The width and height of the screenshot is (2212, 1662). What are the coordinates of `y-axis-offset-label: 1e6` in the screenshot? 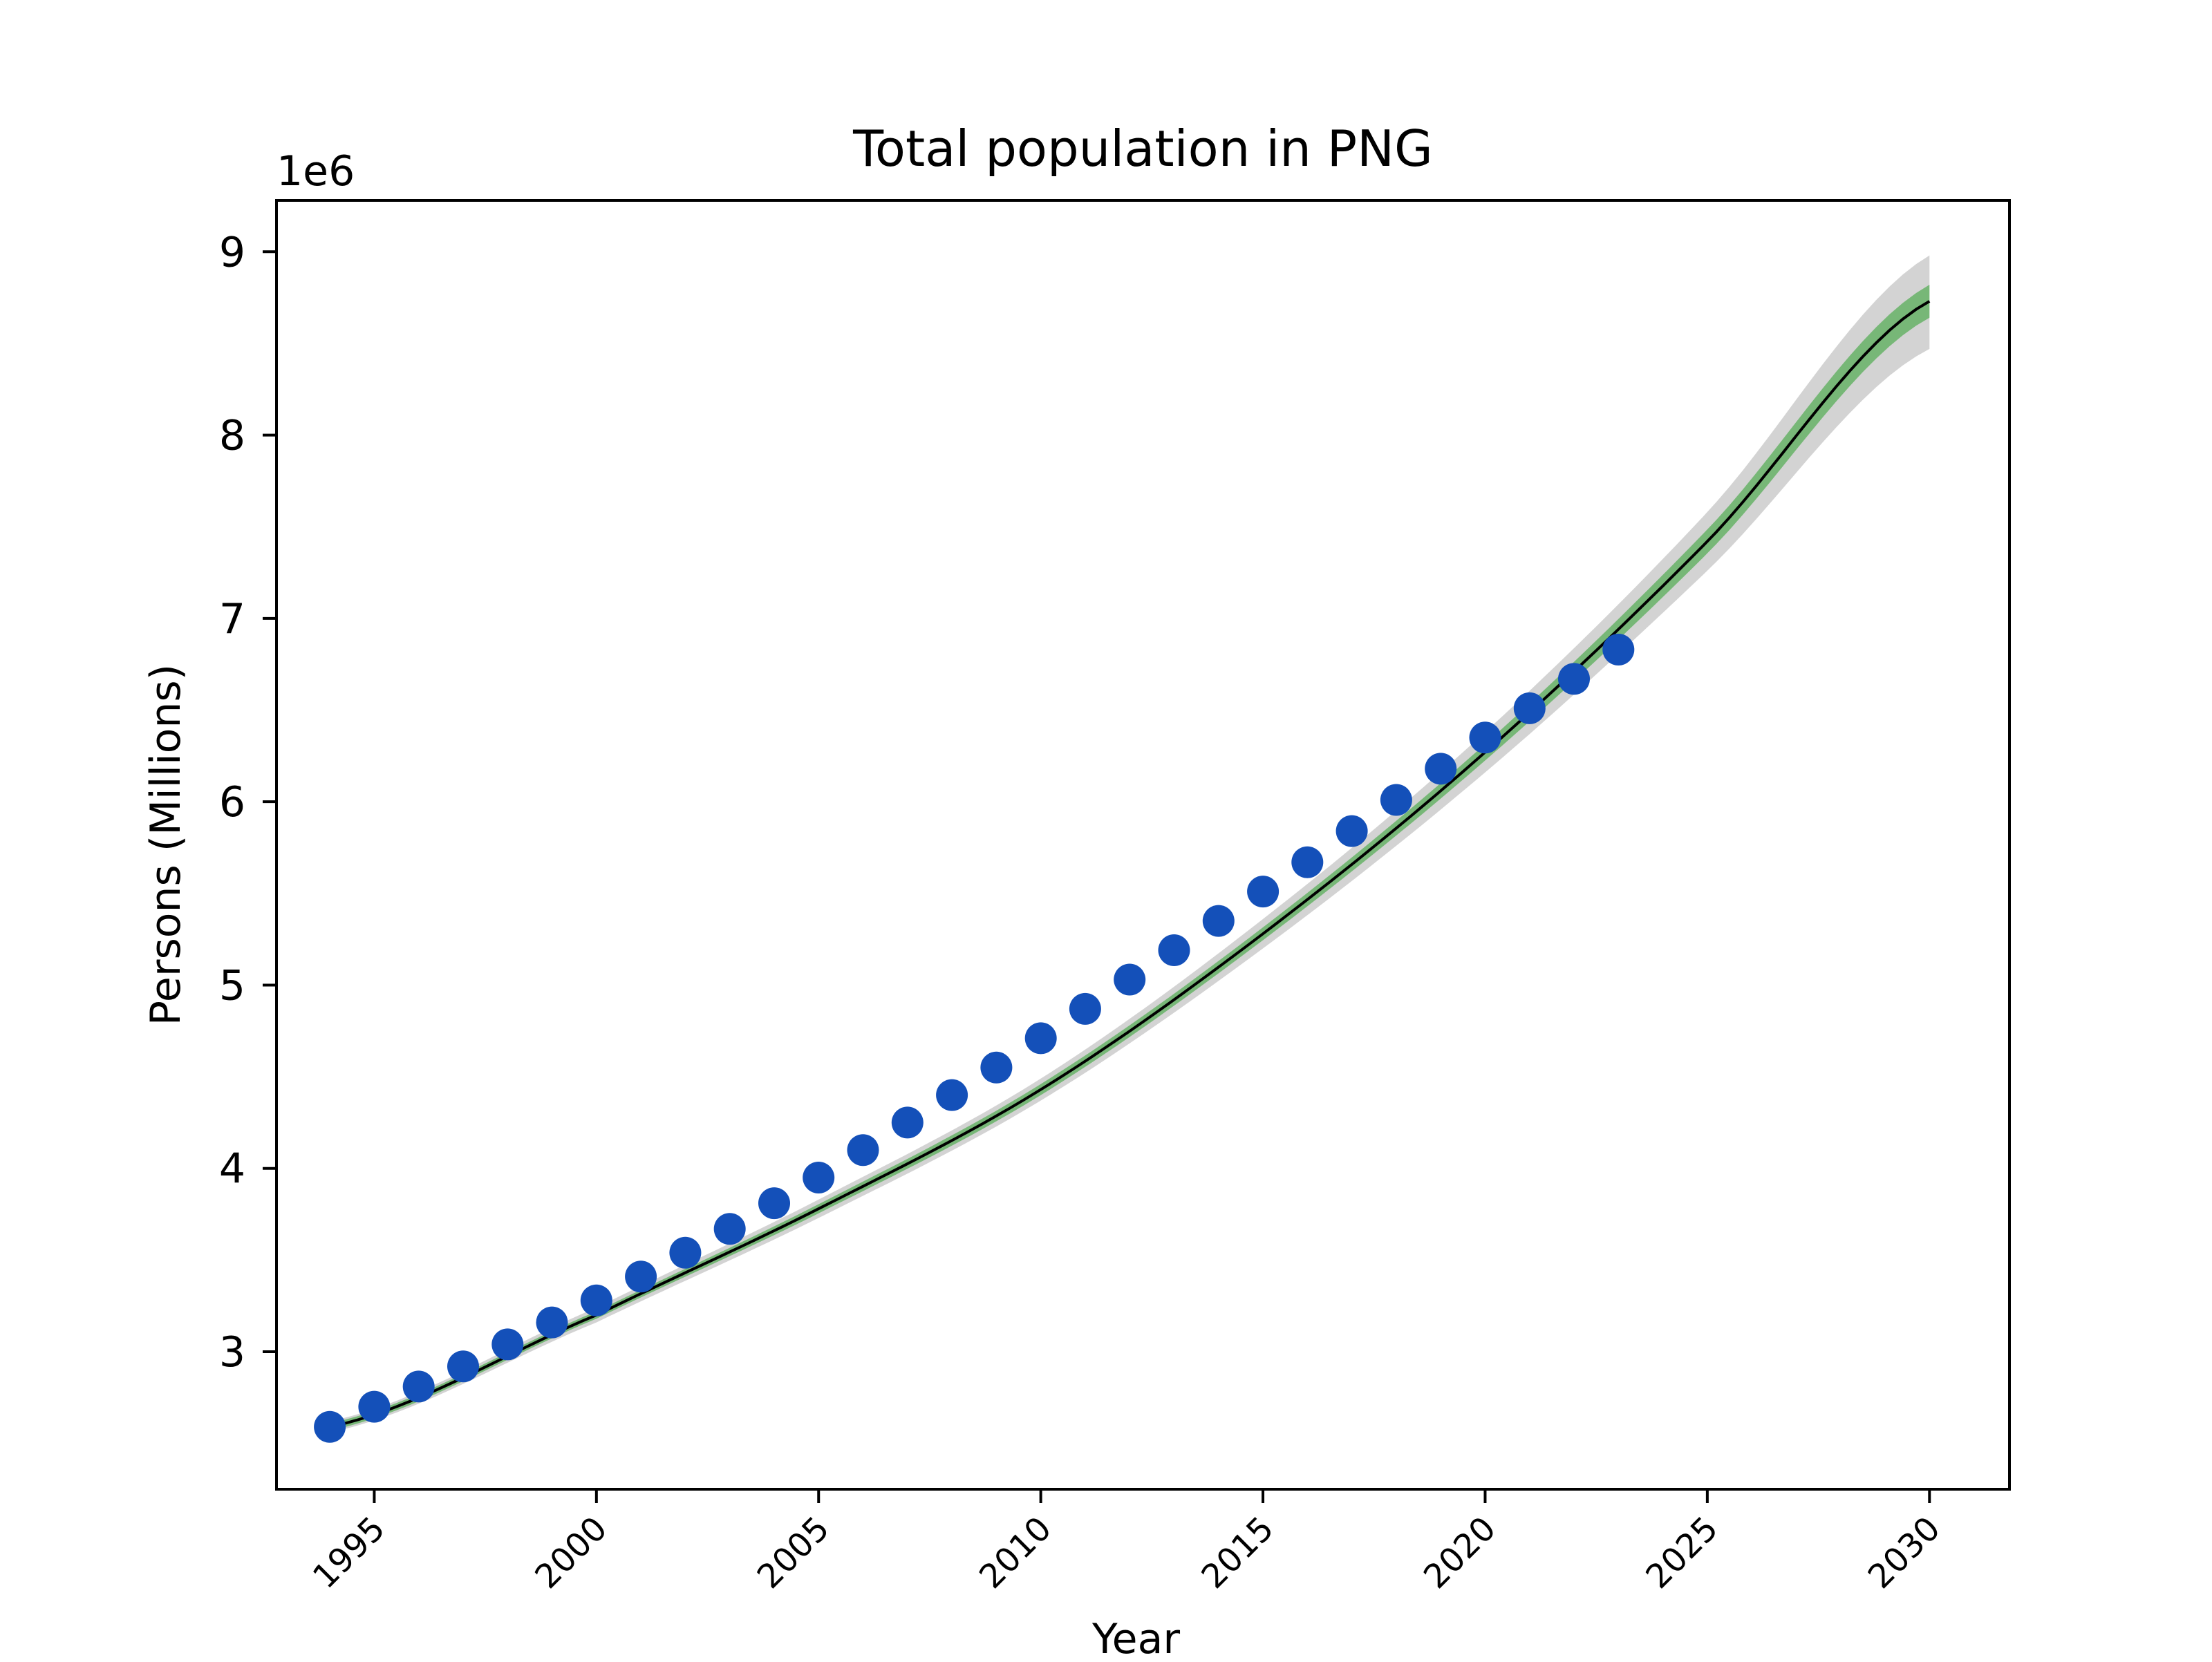 It's located at (315, 171).